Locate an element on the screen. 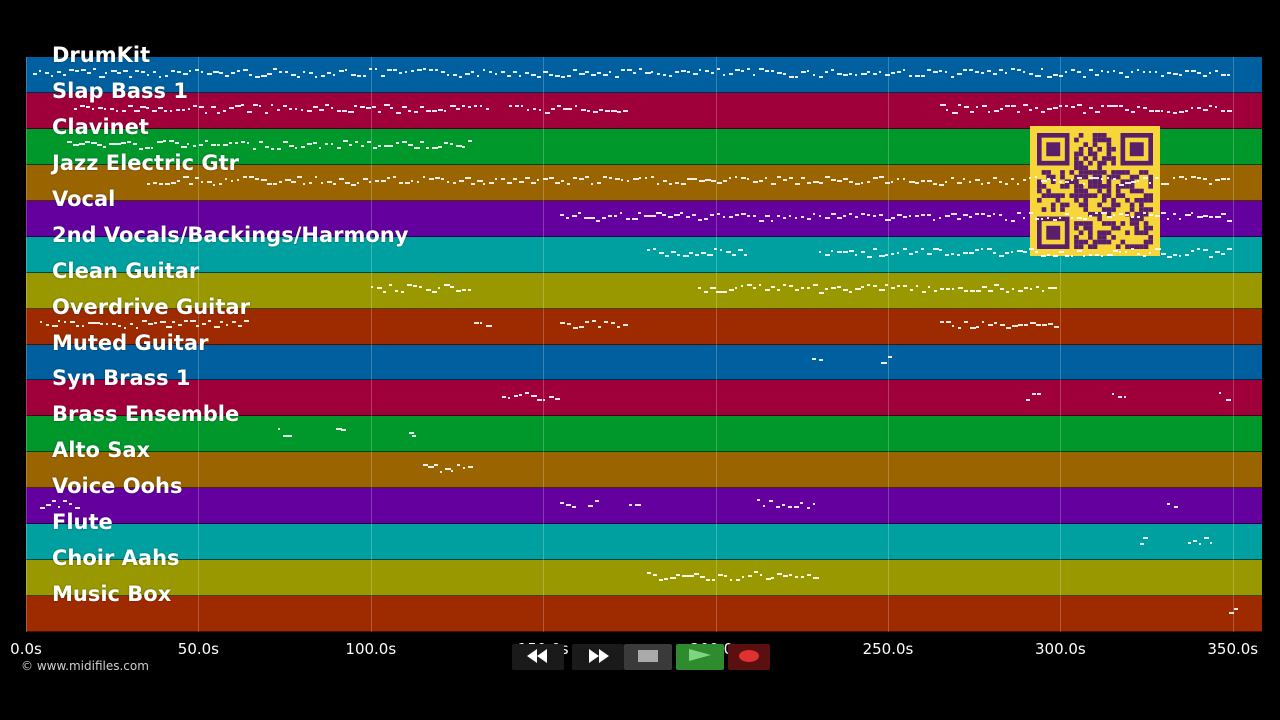  track-label: Brass Ensemble is located at coordinates (146, 414).